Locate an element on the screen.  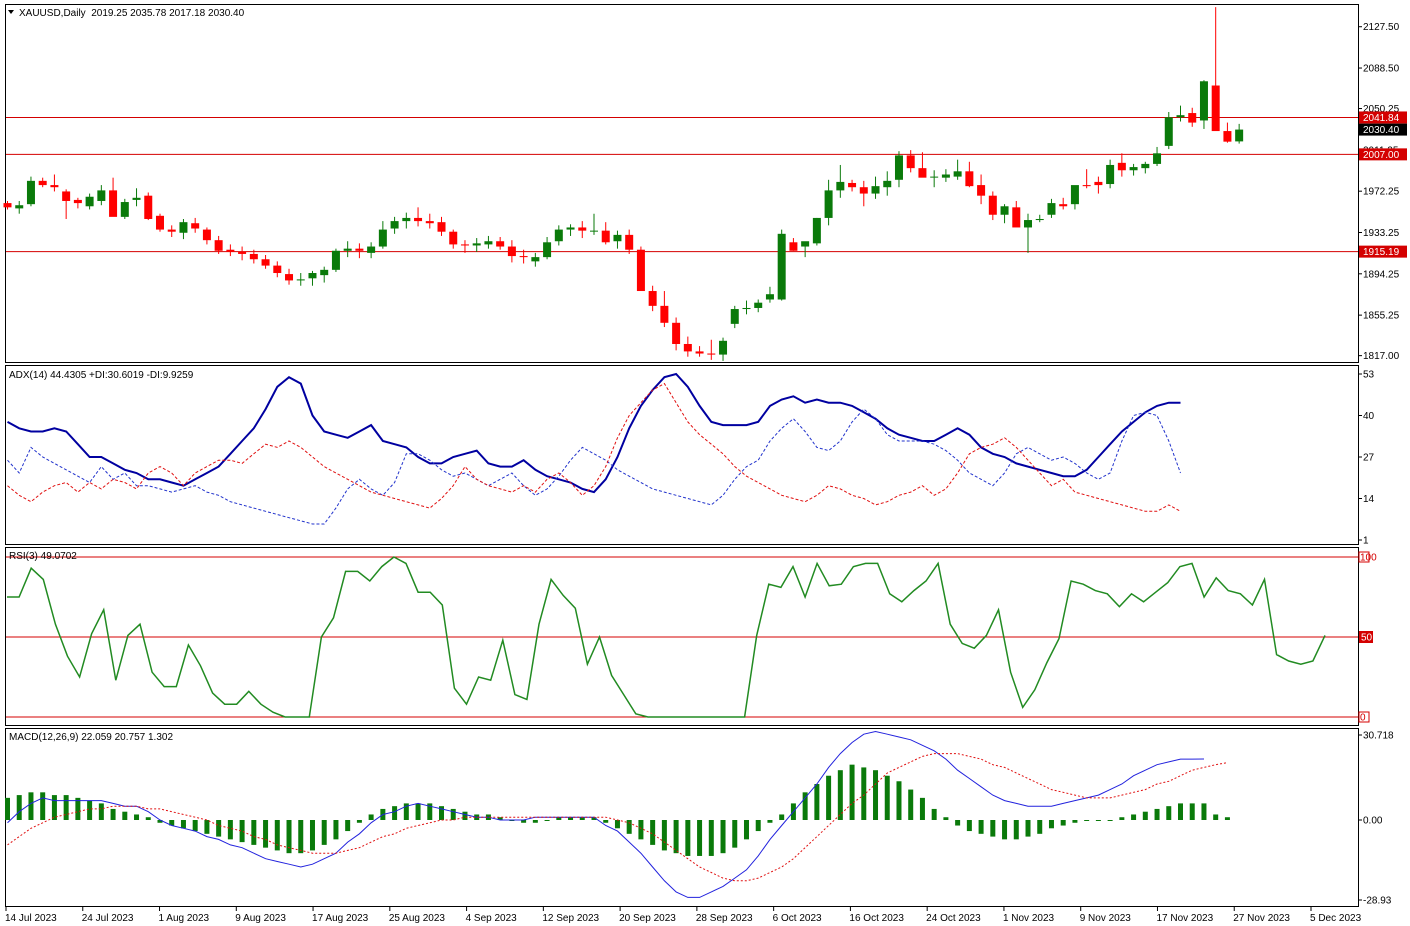
rsi-level-label: 100 is located at coordinates (1368, 558).